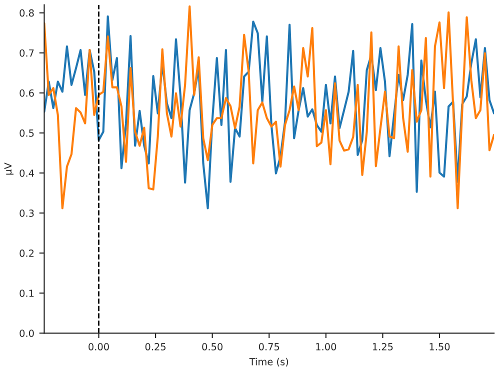 Image resolution: width=497 pixels, height=371 pixels. I want to click on x-tick-label: 0.00, so click(98, 346).